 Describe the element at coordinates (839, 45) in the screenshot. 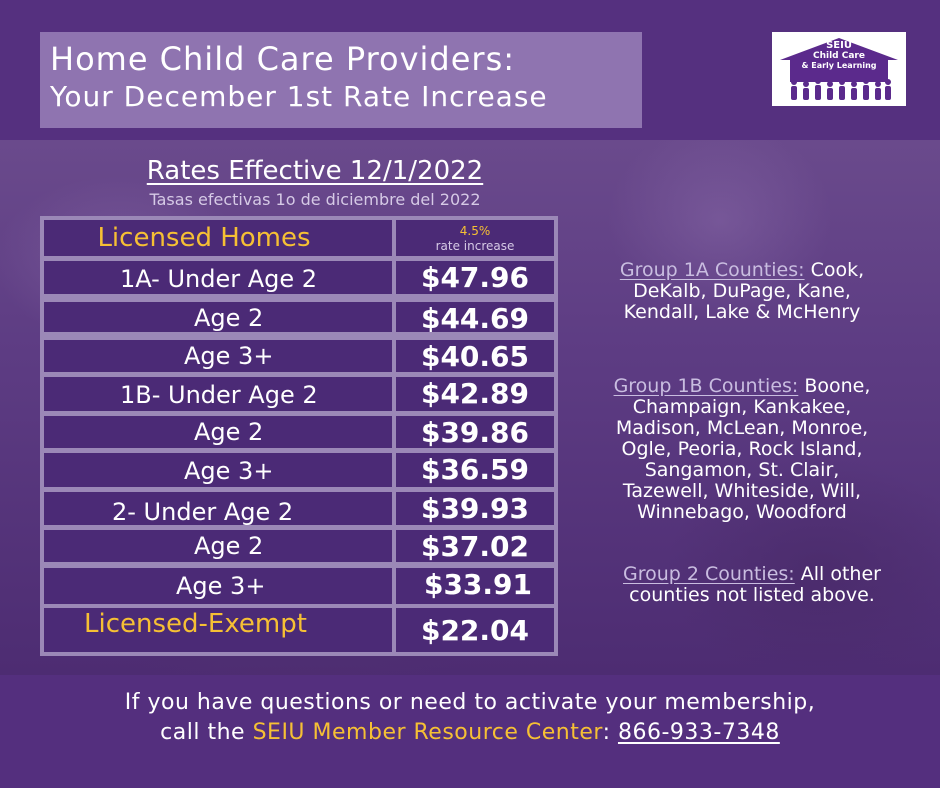

I see `logo-line-1: SEIU` at that location.